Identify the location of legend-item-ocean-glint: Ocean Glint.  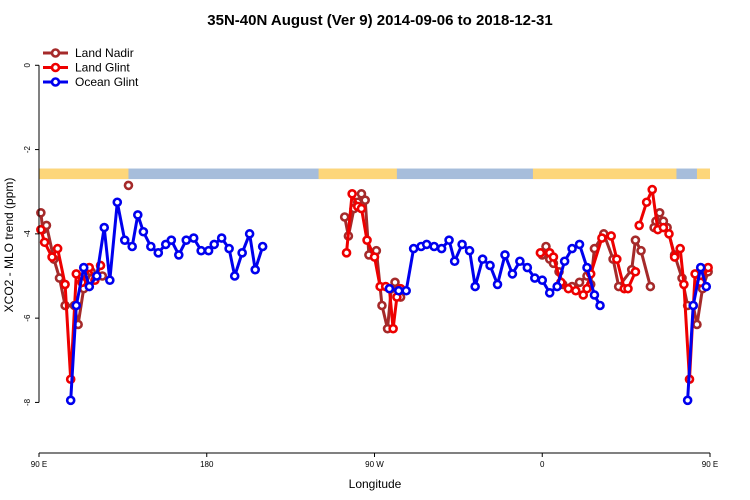
(91, 82).